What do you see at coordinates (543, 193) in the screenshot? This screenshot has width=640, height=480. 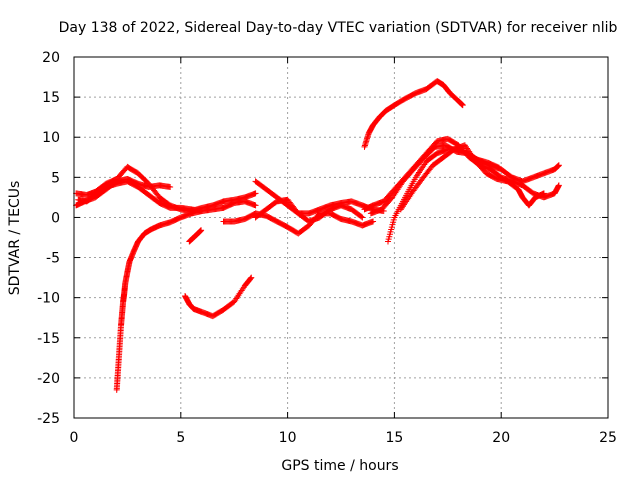 I see `data-point-late-rise-c` at bounding box center [543, 193].